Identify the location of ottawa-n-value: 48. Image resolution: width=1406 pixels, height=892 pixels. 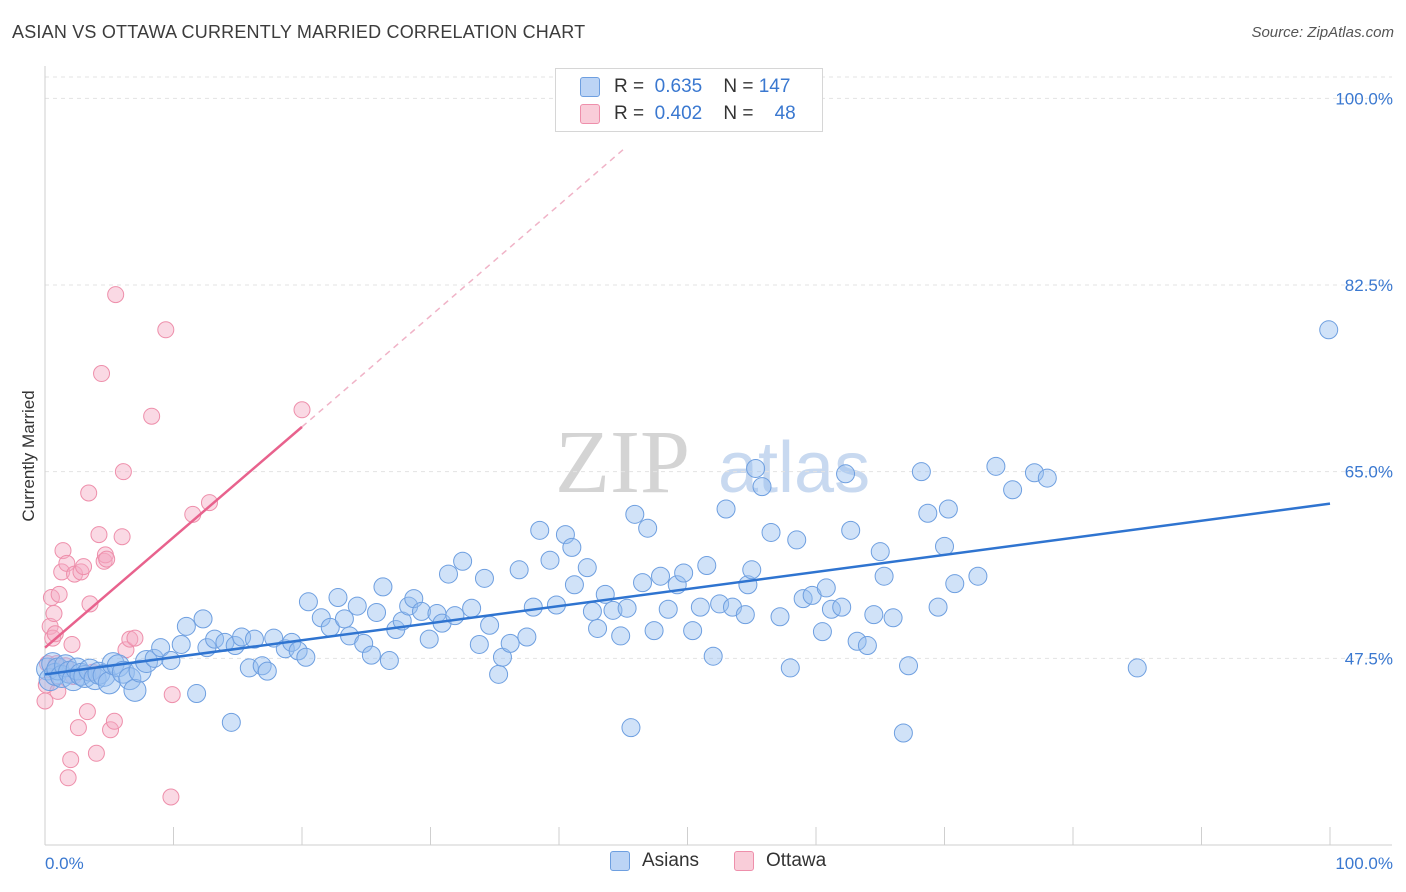
(785, 113).